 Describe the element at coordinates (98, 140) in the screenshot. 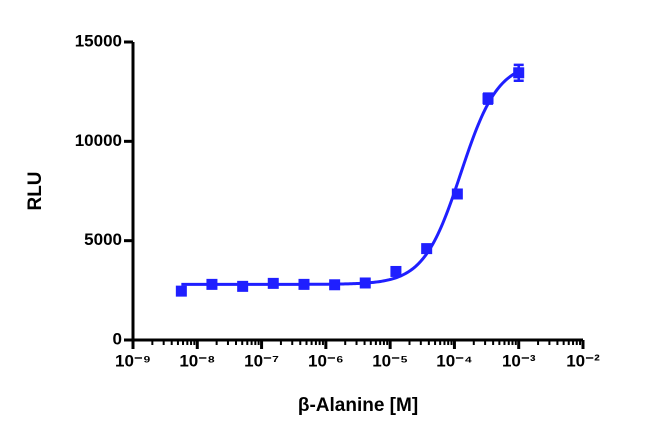

I see `y-tick-label: 10000` at that location.